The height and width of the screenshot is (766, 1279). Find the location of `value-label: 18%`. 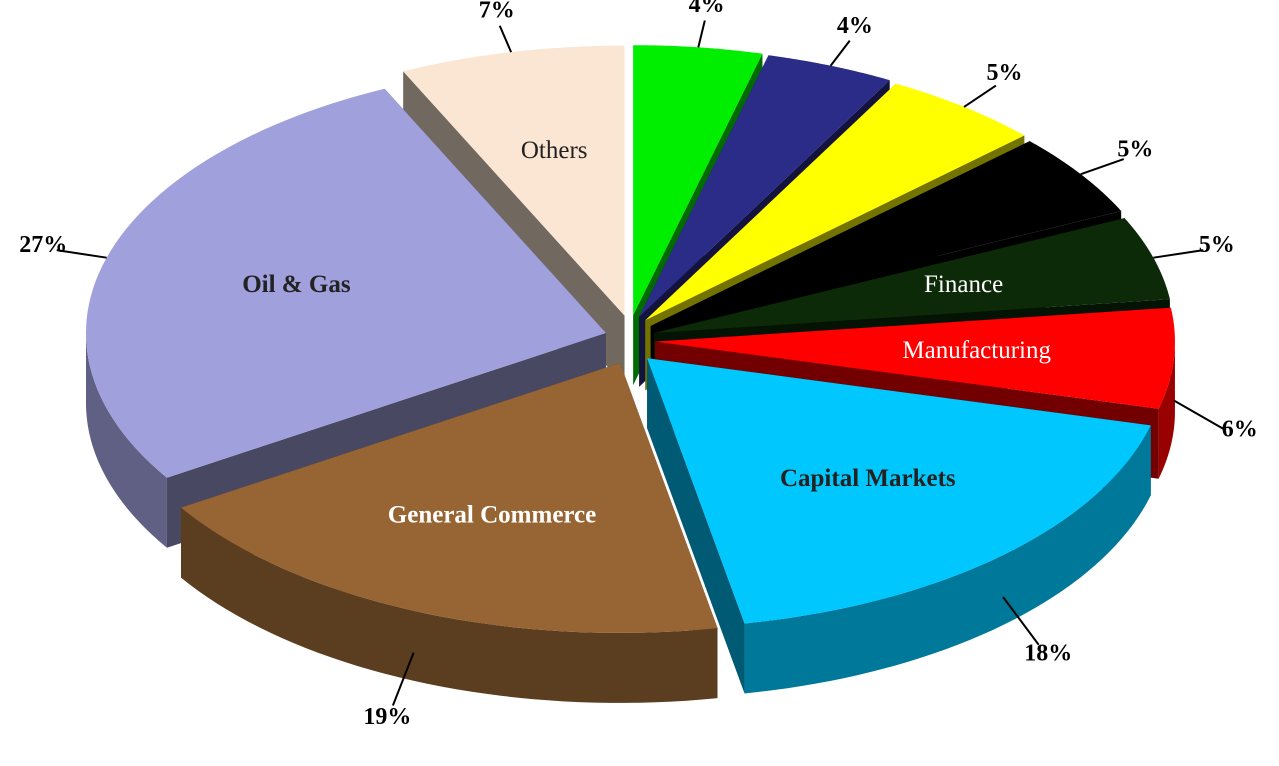

value-label: 18% is located at coordinates (1048, 653).